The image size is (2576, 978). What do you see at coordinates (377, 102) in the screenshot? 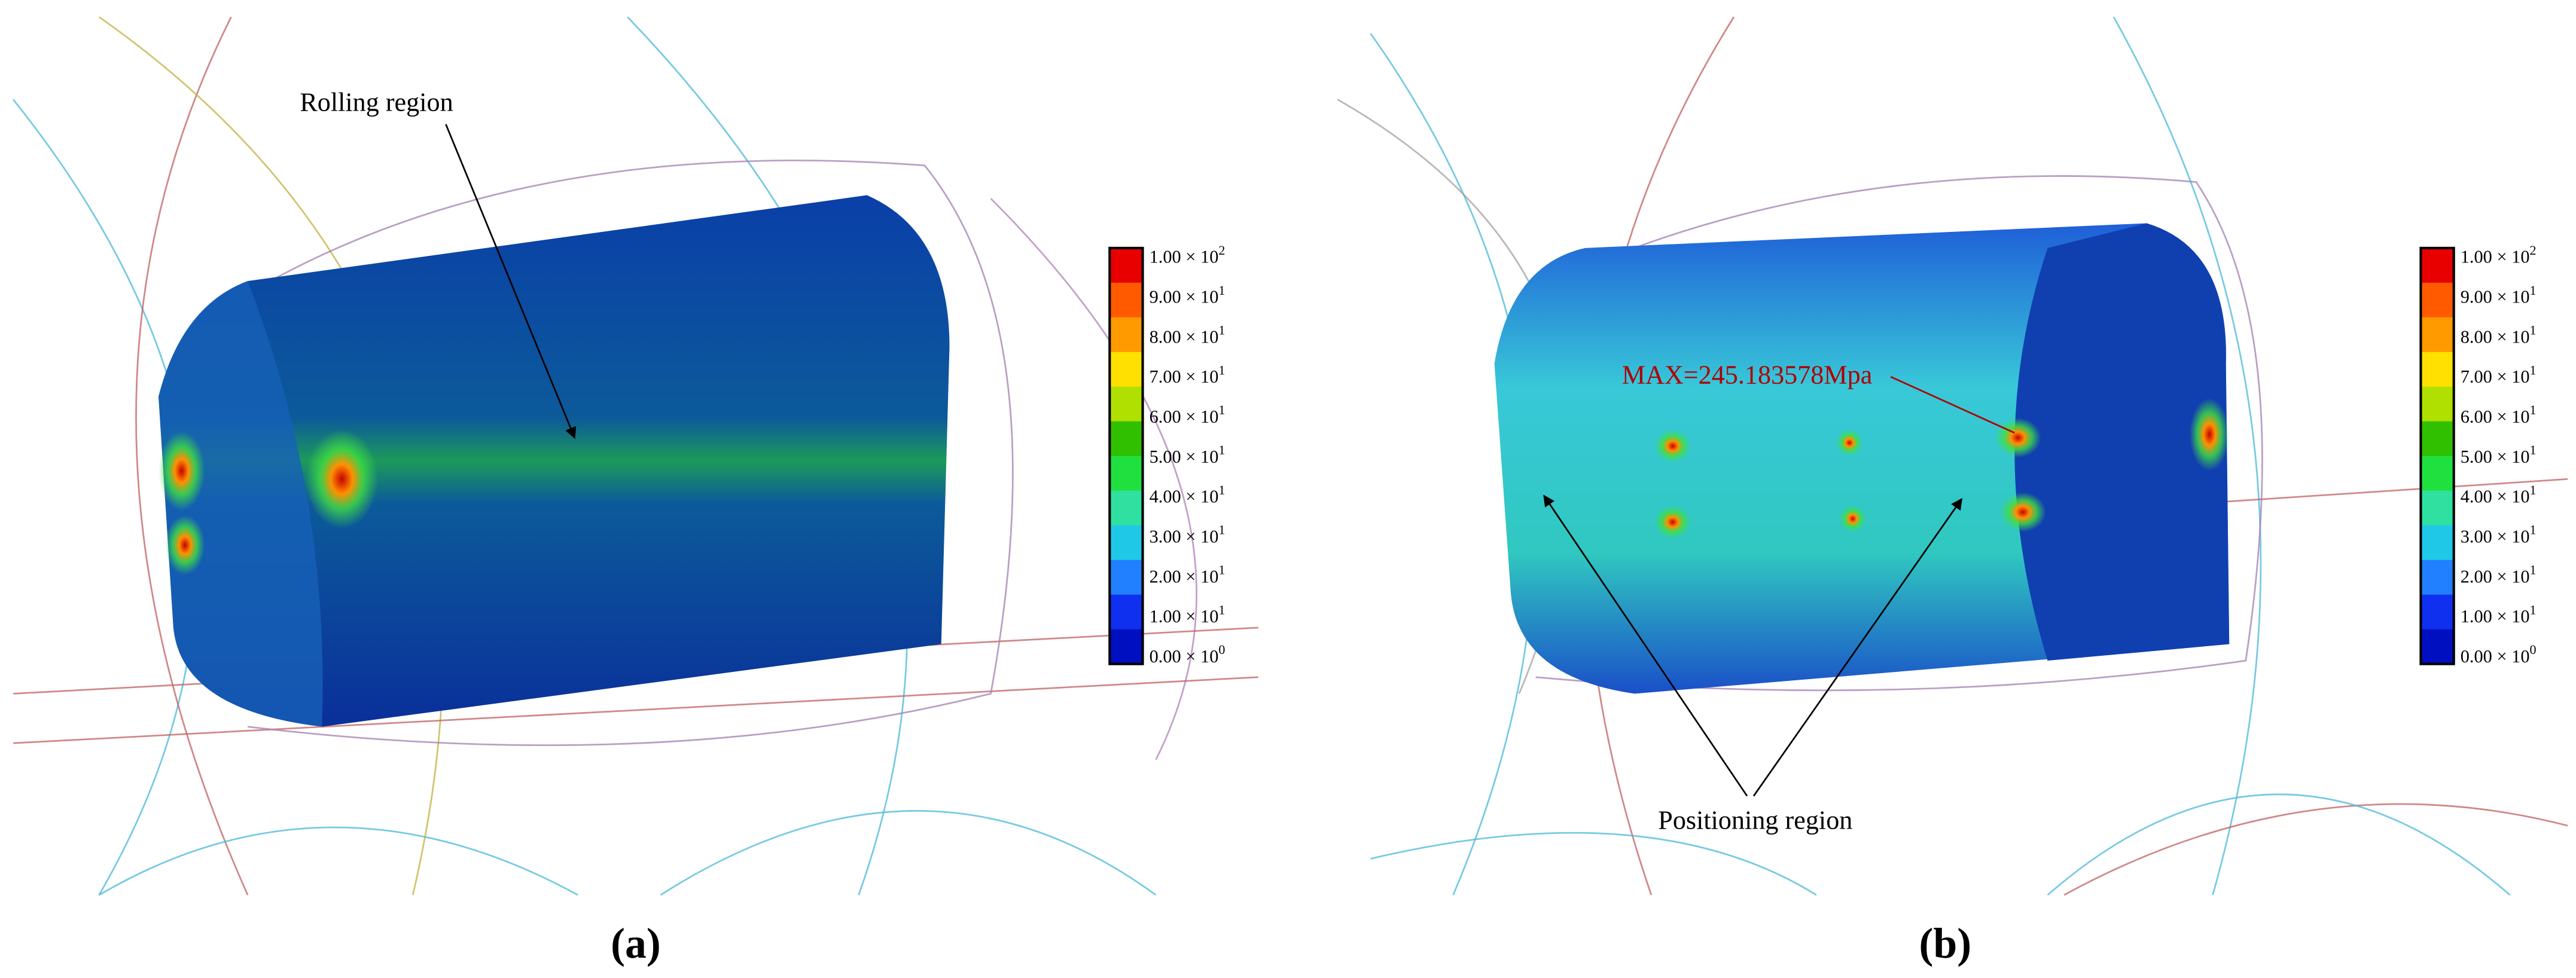
I see `annotation: Rolling region` at bounding box center [377, 102].